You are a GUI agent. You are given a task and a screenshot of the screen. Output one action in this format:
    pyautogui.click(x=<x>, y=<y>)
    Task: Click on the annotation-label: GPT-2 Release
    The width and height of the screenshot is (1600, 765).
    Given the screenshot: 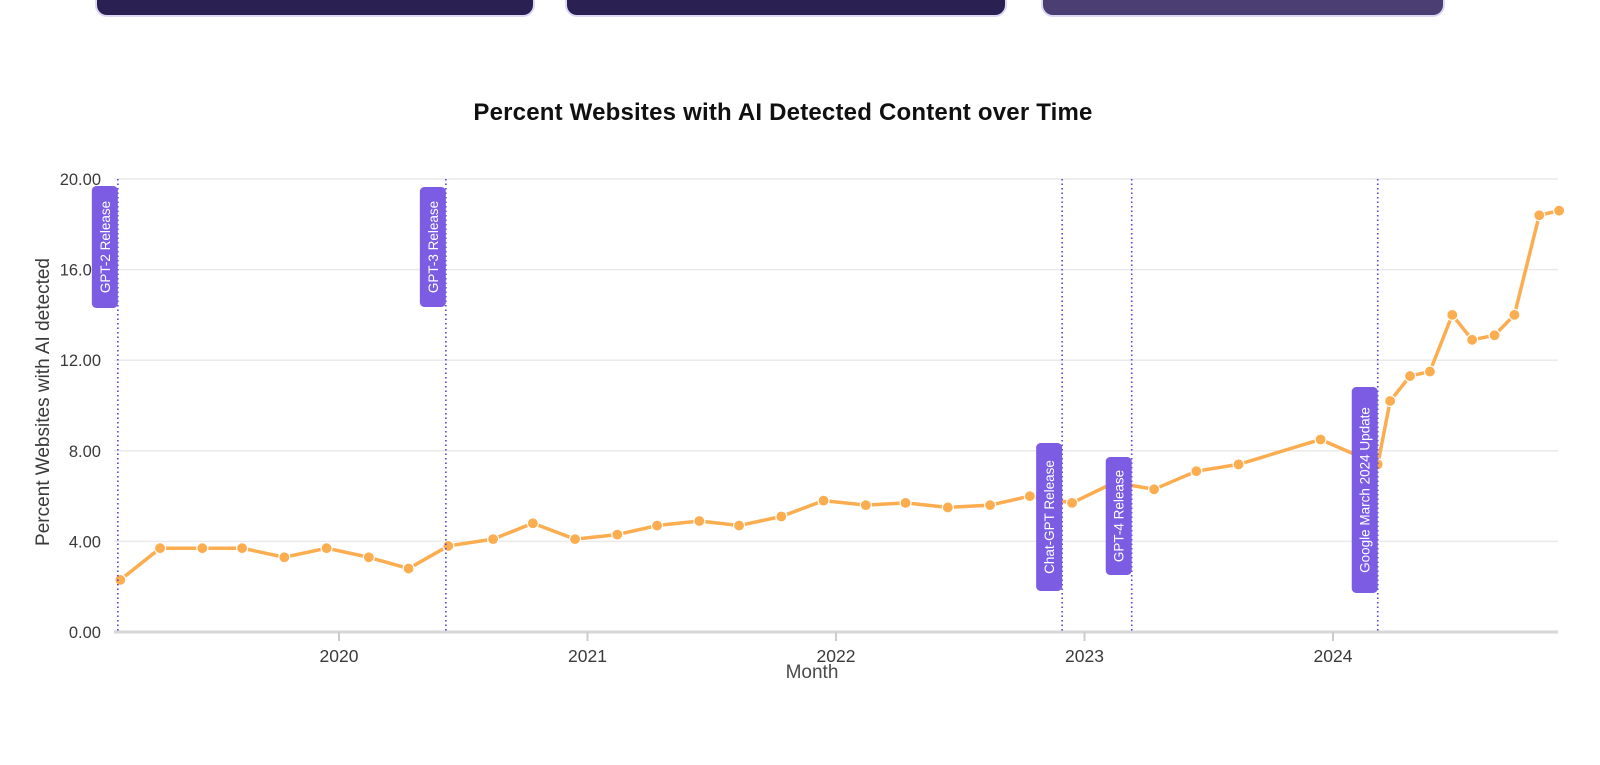 What is the action you would take?
    pyautogui.click(x=105, y=247)
    